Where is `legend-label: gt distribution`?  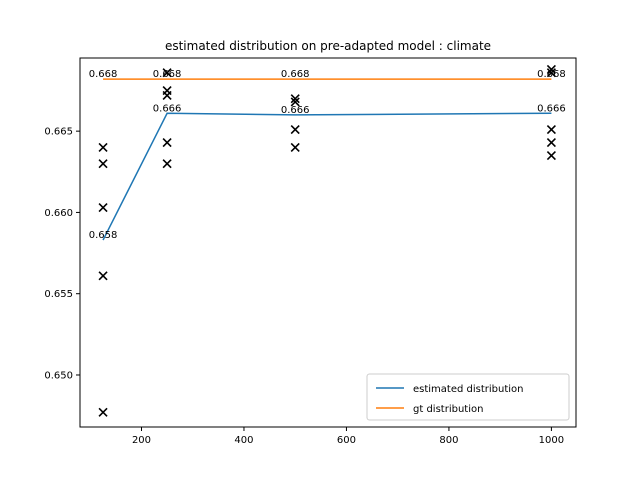
legend-label: gt distribution is located at coordinates (448, 409).